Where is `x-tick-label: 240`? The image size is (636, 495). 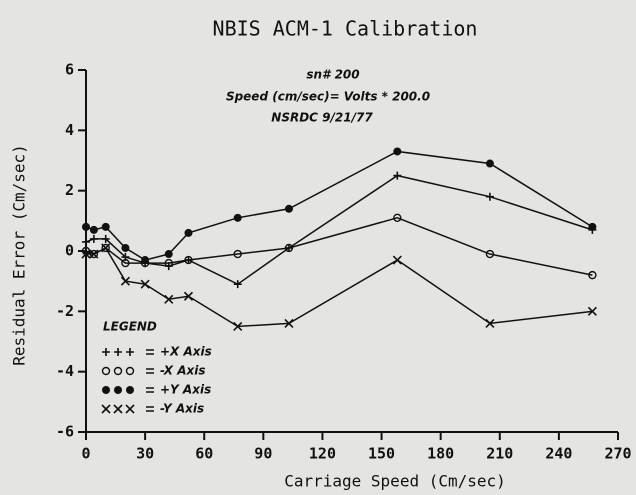
x-tick-label: 240 is located at coordinates (558, 454).